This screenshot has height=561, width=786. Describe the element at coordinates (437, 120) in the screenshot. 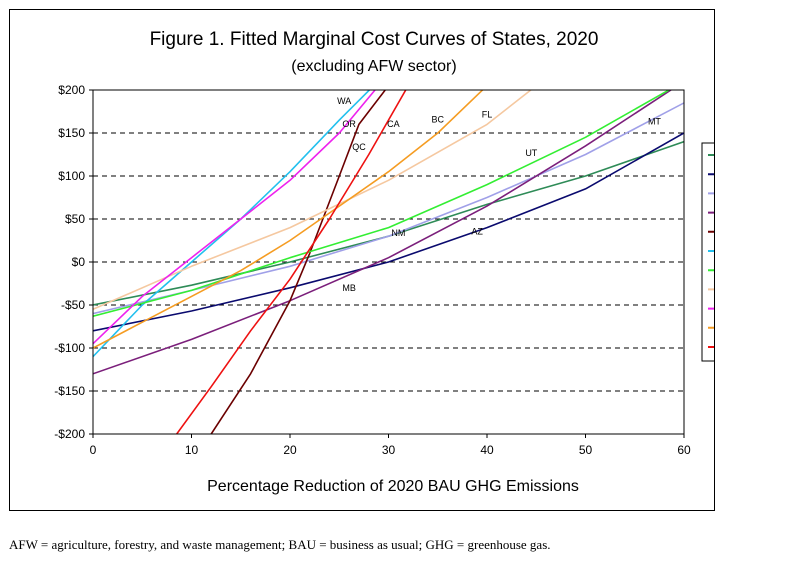

I see `curve-label-bc: BC` at that location.